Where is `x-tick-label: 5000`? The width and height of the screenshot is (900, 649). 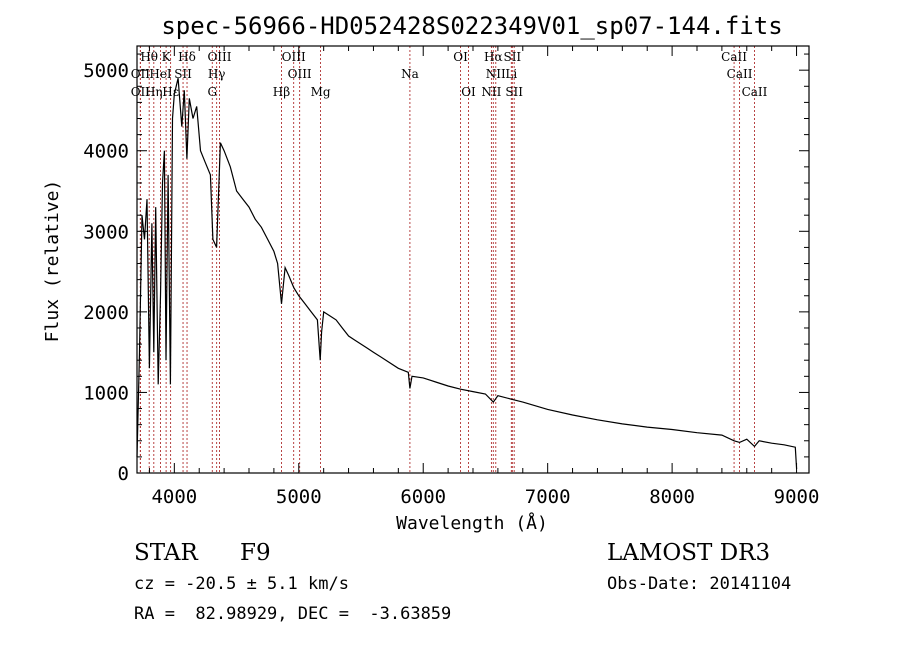 x-tick-label: 5000 is located at coordinates (299, 497).